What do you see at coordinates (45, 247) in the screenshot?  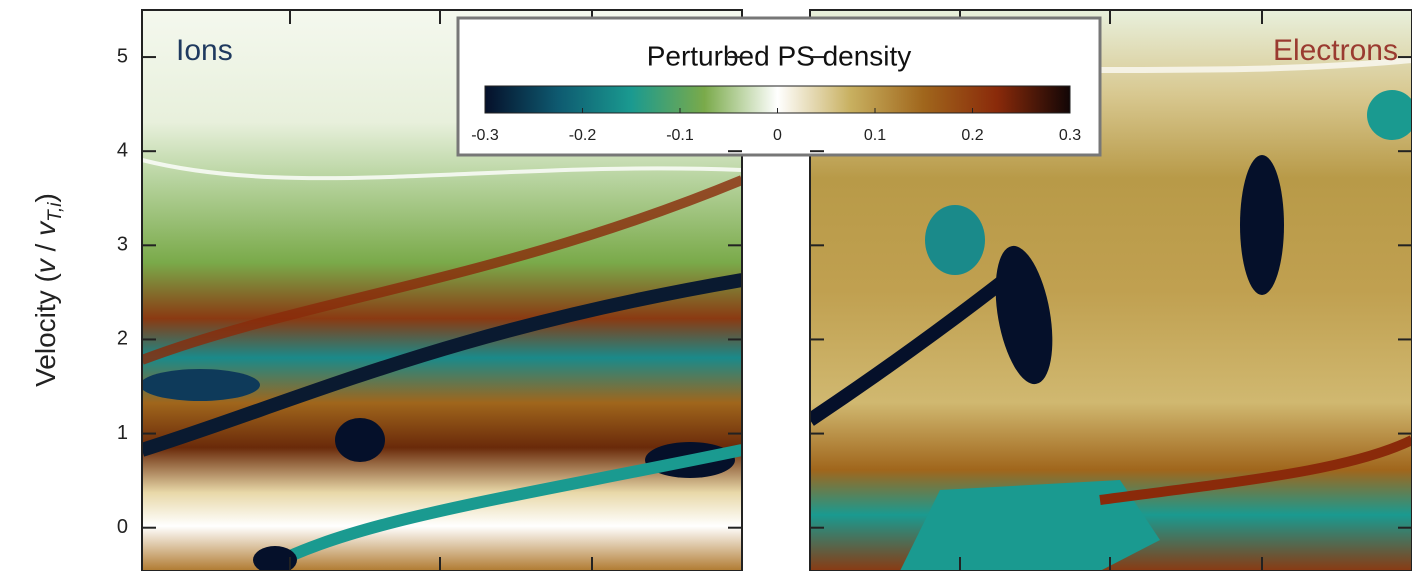 I see `label-part: /` at bounding box center [45, 247].